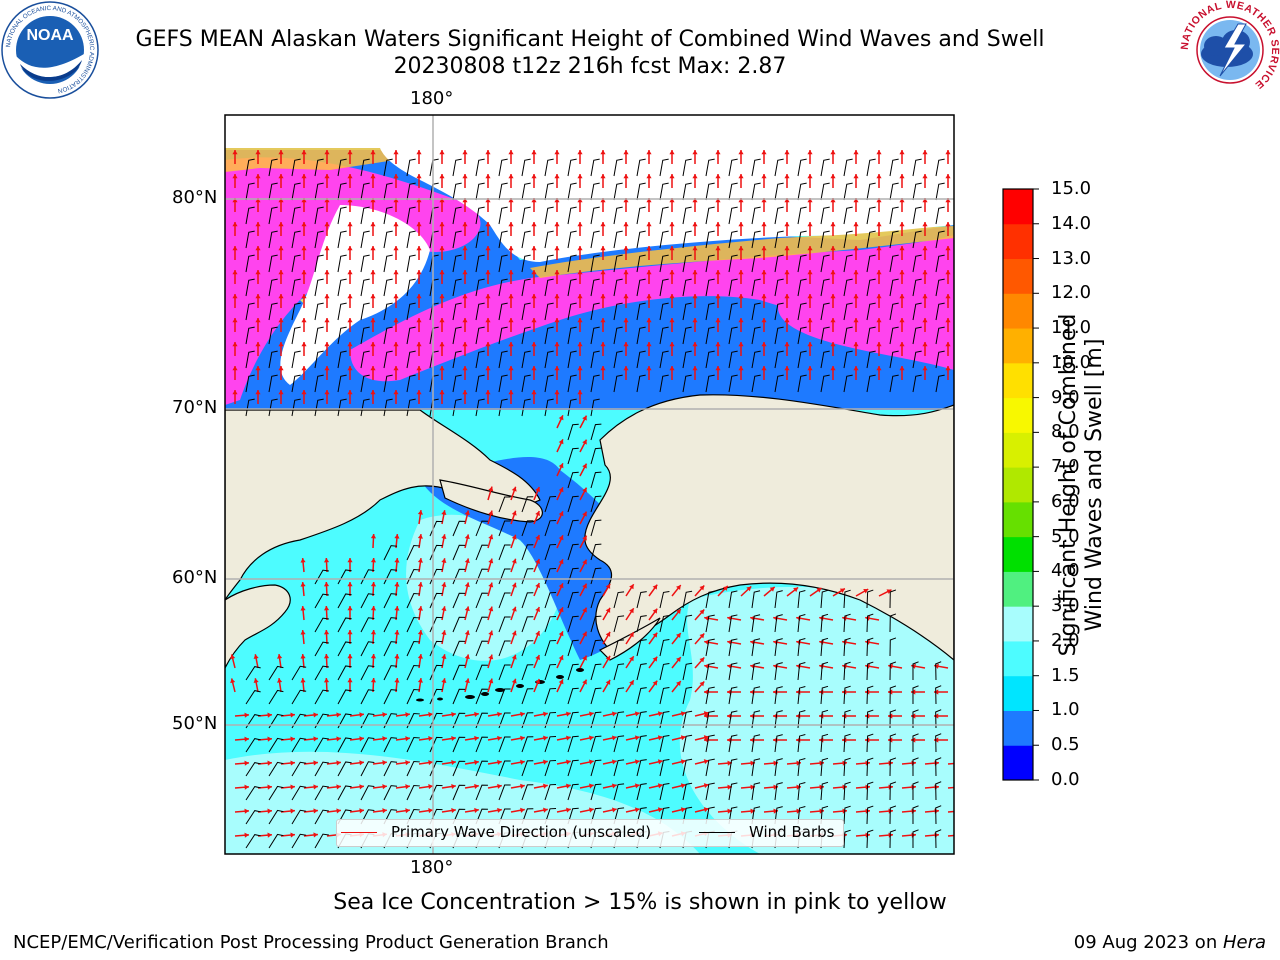 The height and width of the screenshot is (960, 1280). I want to click on sea-ice-orange-fringe, so click(589, 213).